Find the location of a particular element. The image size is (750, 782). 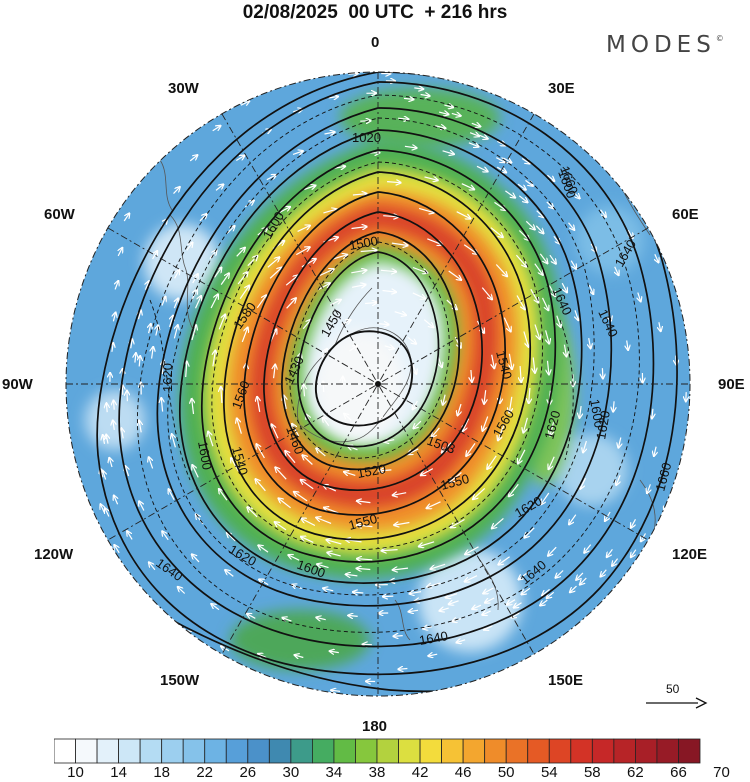

contour-label: 1600 is located at coordinates (205, 455).